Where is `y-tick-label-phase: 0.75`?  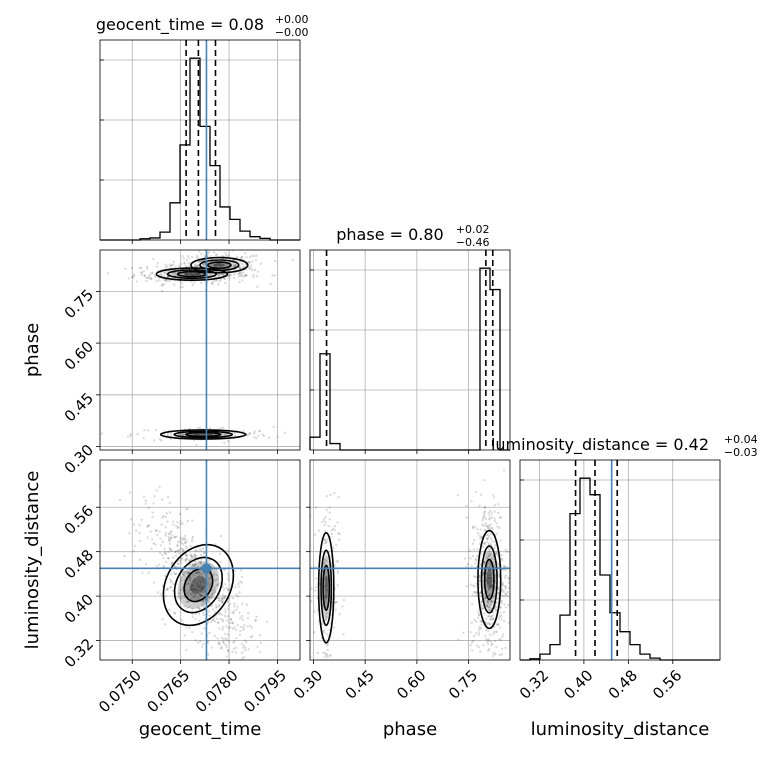 y-tick-label-phase: 0.75 is located at coordinates (79, 304).